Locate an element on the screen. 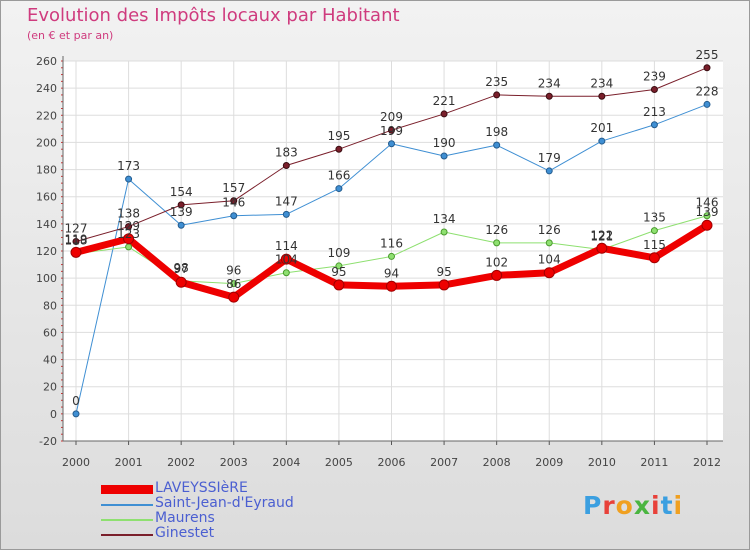 Image resolution: width=750 pixels, height=550 pixels. x-tick-label: 2011 is located at coordinates (654, 462).